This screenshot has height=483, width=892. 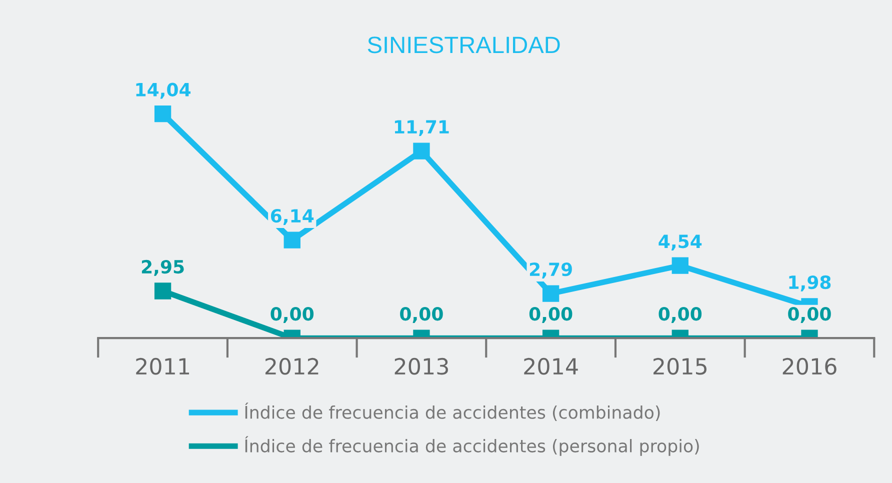 What do you see at coordinates (809, 366) in the screenshot?
I see `x-tick-label: 2016` at bounding box center [809, 366].